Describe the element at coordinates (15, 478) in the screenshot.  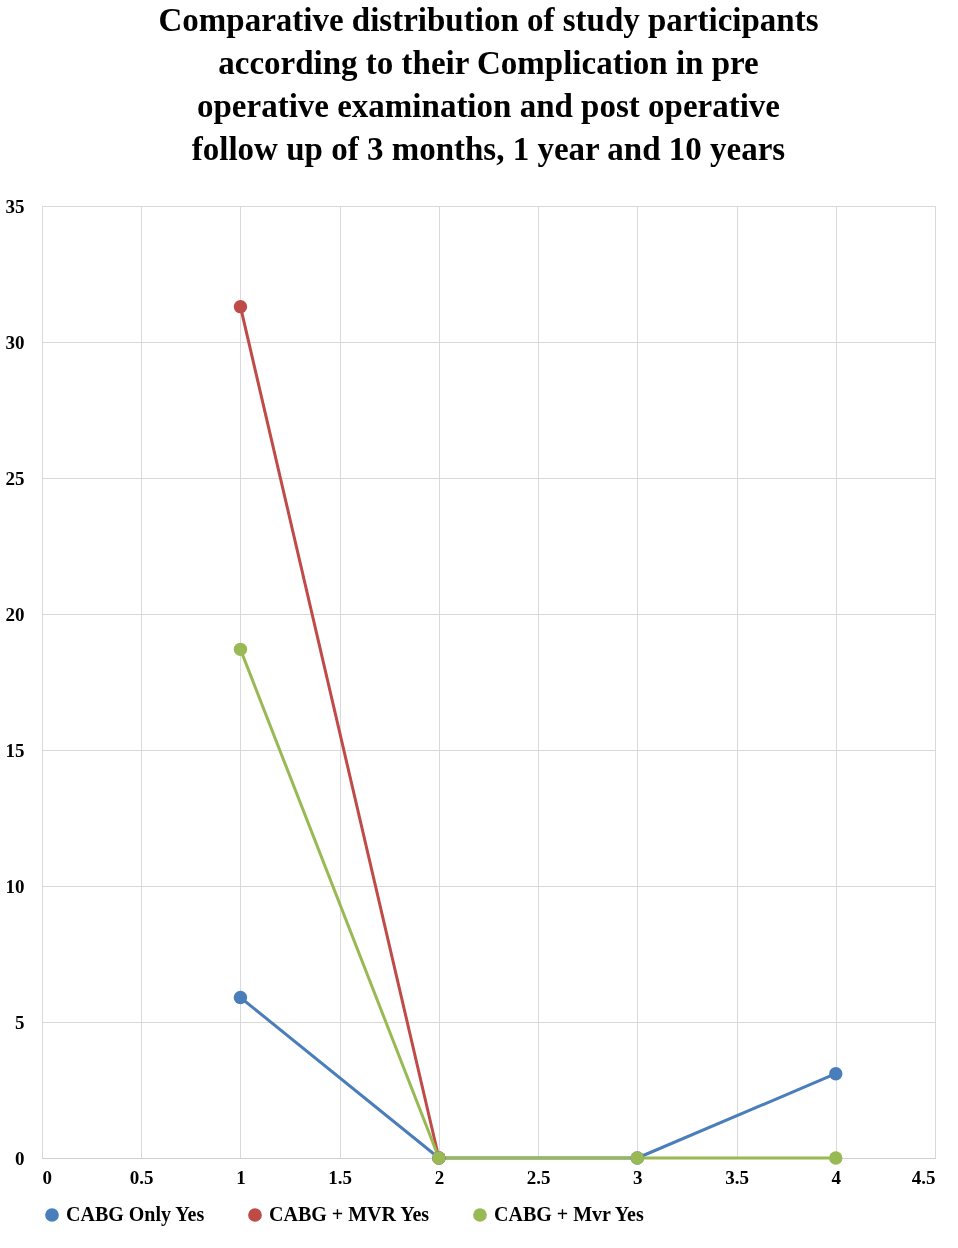
I see `y-tick-label: 25` at that location.